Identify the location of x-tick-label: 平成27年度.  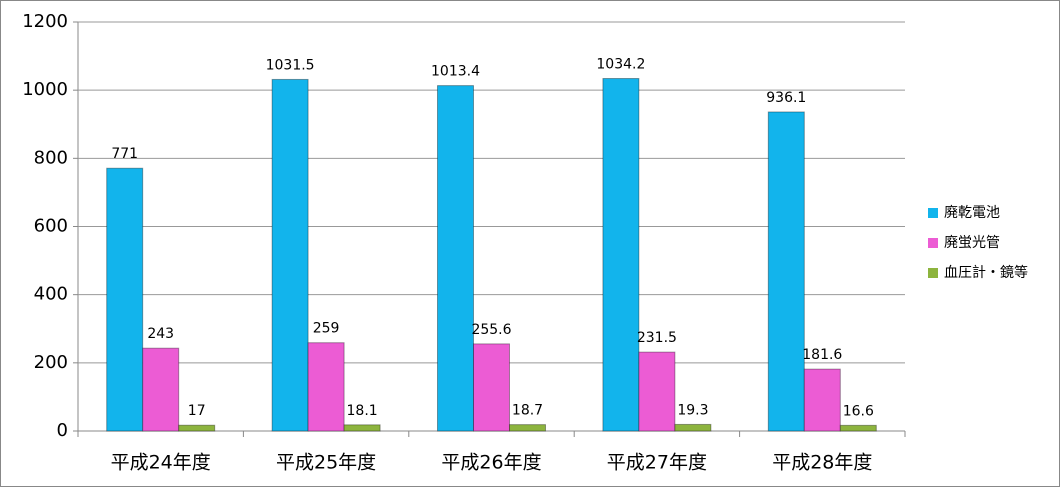
(657, 463).